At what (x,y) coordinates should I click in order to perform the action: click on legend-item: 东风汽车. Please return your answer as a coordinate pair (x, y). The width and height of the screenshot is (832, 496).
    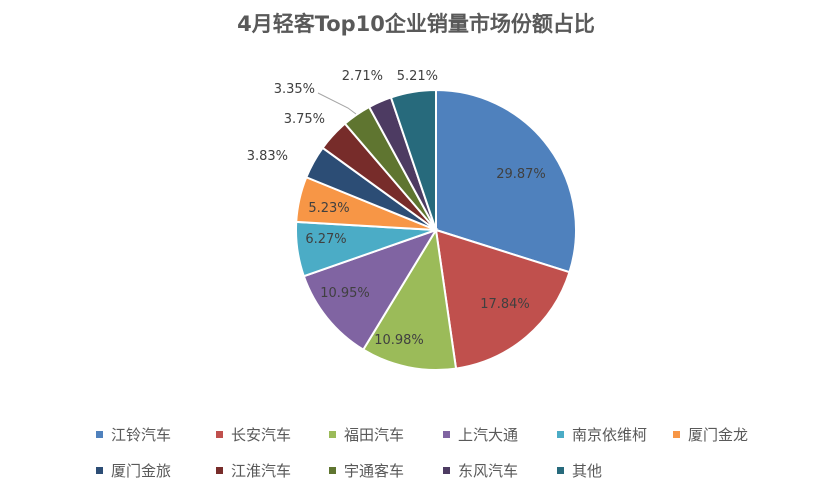
    Looking at the image, I should click on (480, 470).